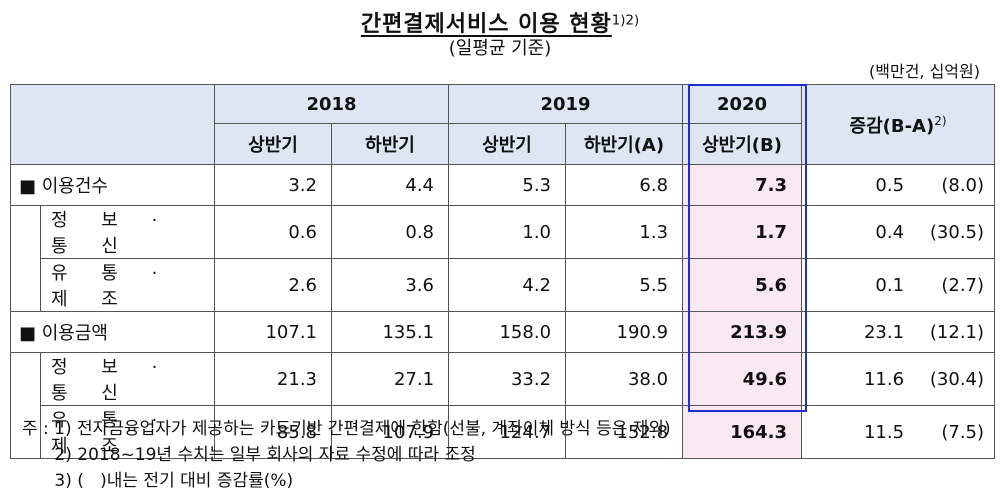  Describe the element at coordinates (624, 332) in the screenshot. I see `cell: 190.9` at that location.